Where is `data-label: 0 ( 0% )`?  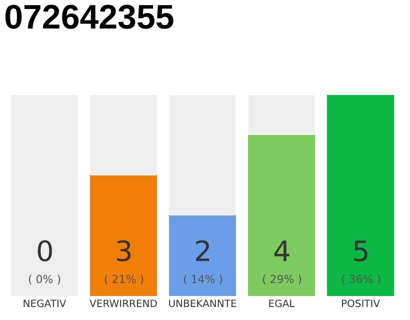
data-label: 0 ( 0% ) is located at coordinates (45, 260).